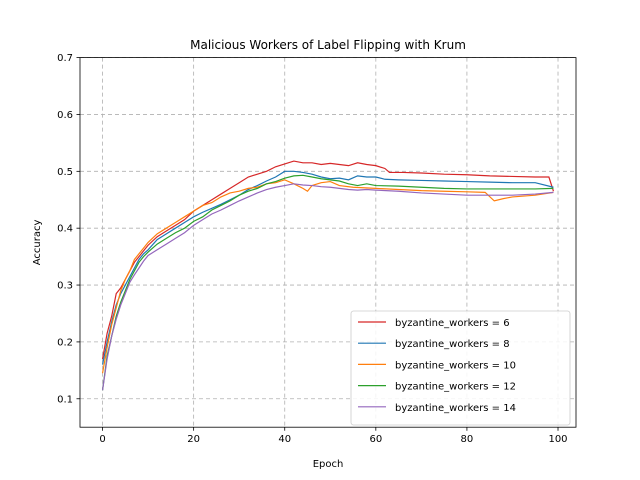 The height and width of the screenshot is (480, 640). I want to click on legend-box, so click(460, 368).